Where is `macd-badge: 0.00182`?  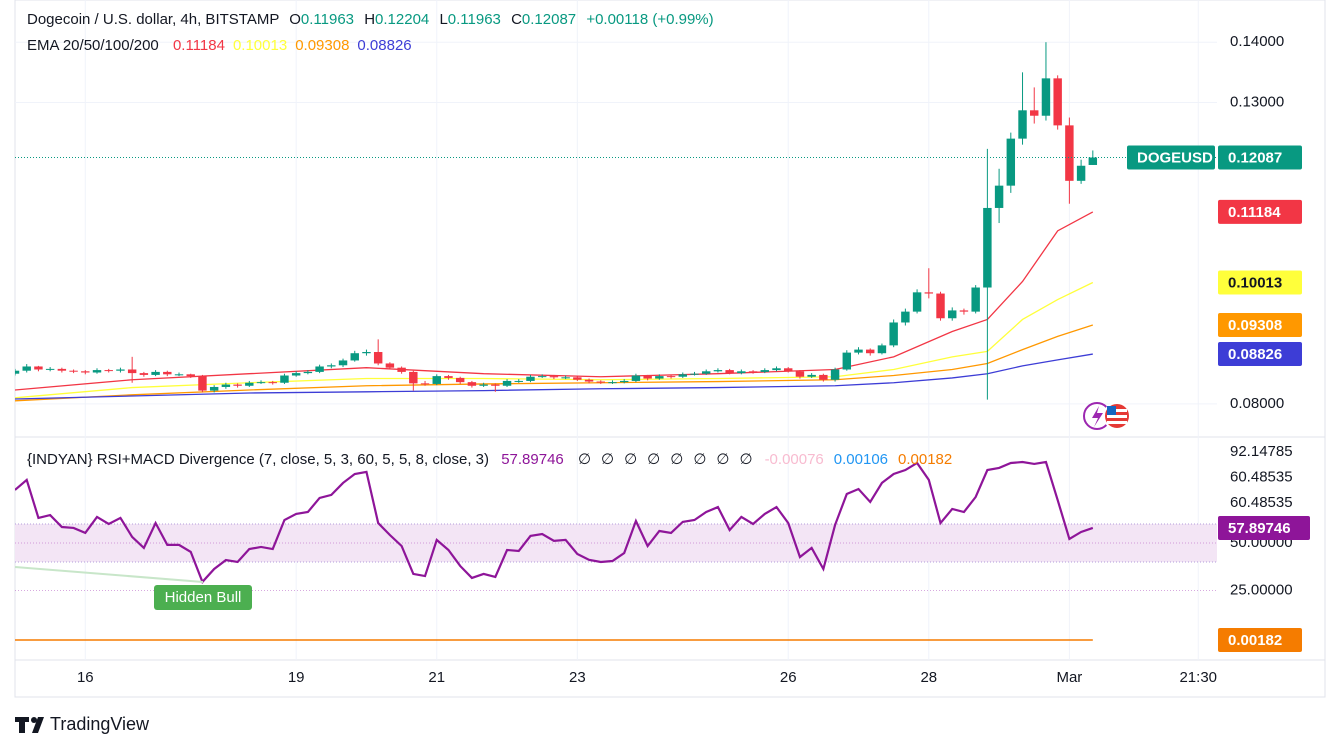
macd-badge: 0.00182 is located at coordinates (1255, 640).